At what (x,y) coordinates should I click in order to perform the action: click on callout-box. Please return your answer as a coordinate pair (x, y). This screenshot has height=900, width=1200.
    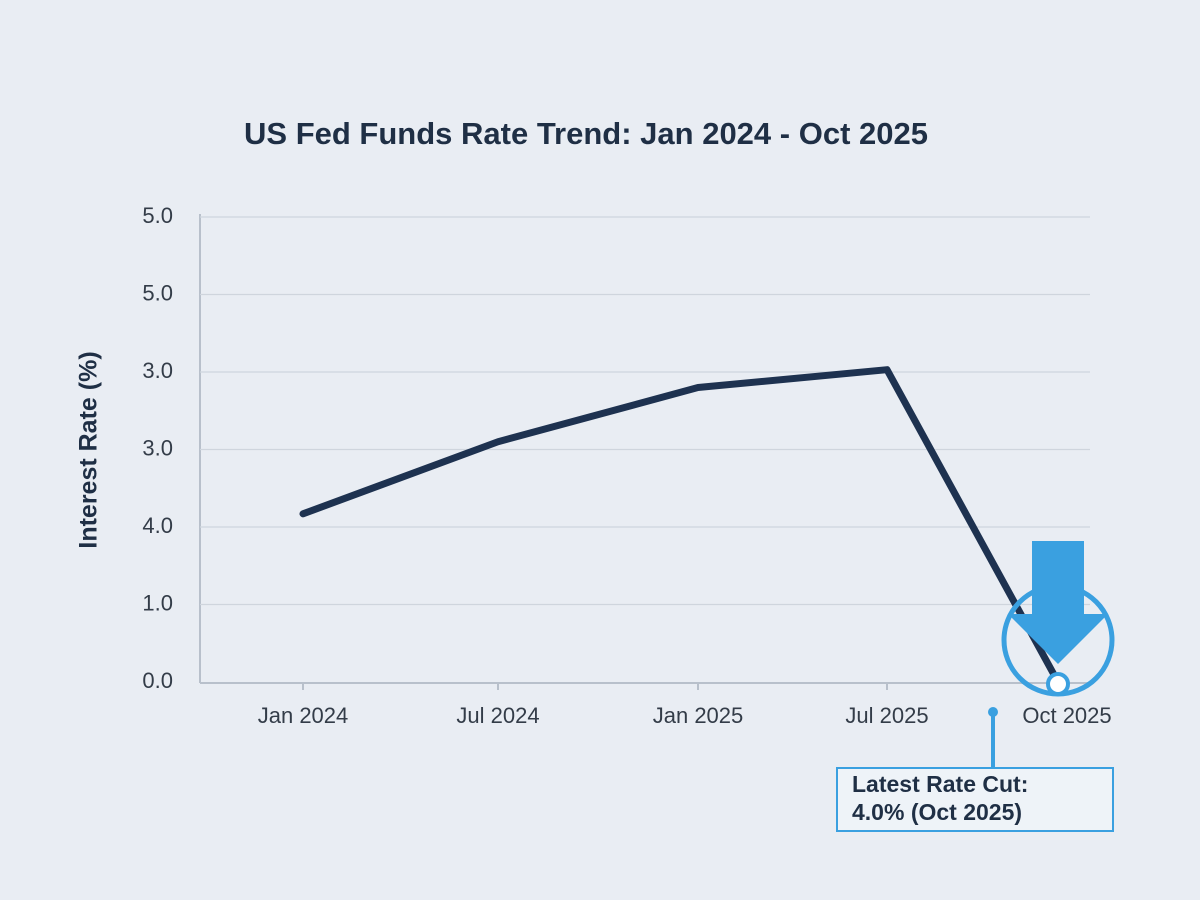
    Looking at the image, I should click on (975, 799).